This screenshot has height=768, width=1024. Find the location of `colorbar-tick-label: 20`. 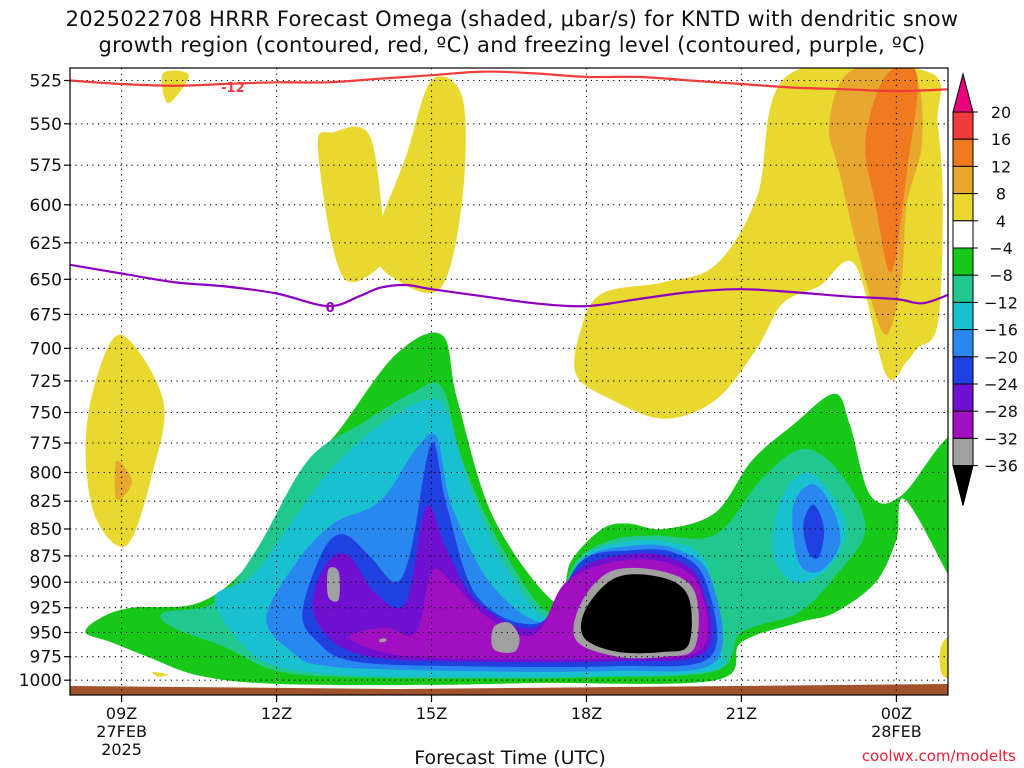

colorbar-tick-label: 20 is located at coordinates (1001, 112).